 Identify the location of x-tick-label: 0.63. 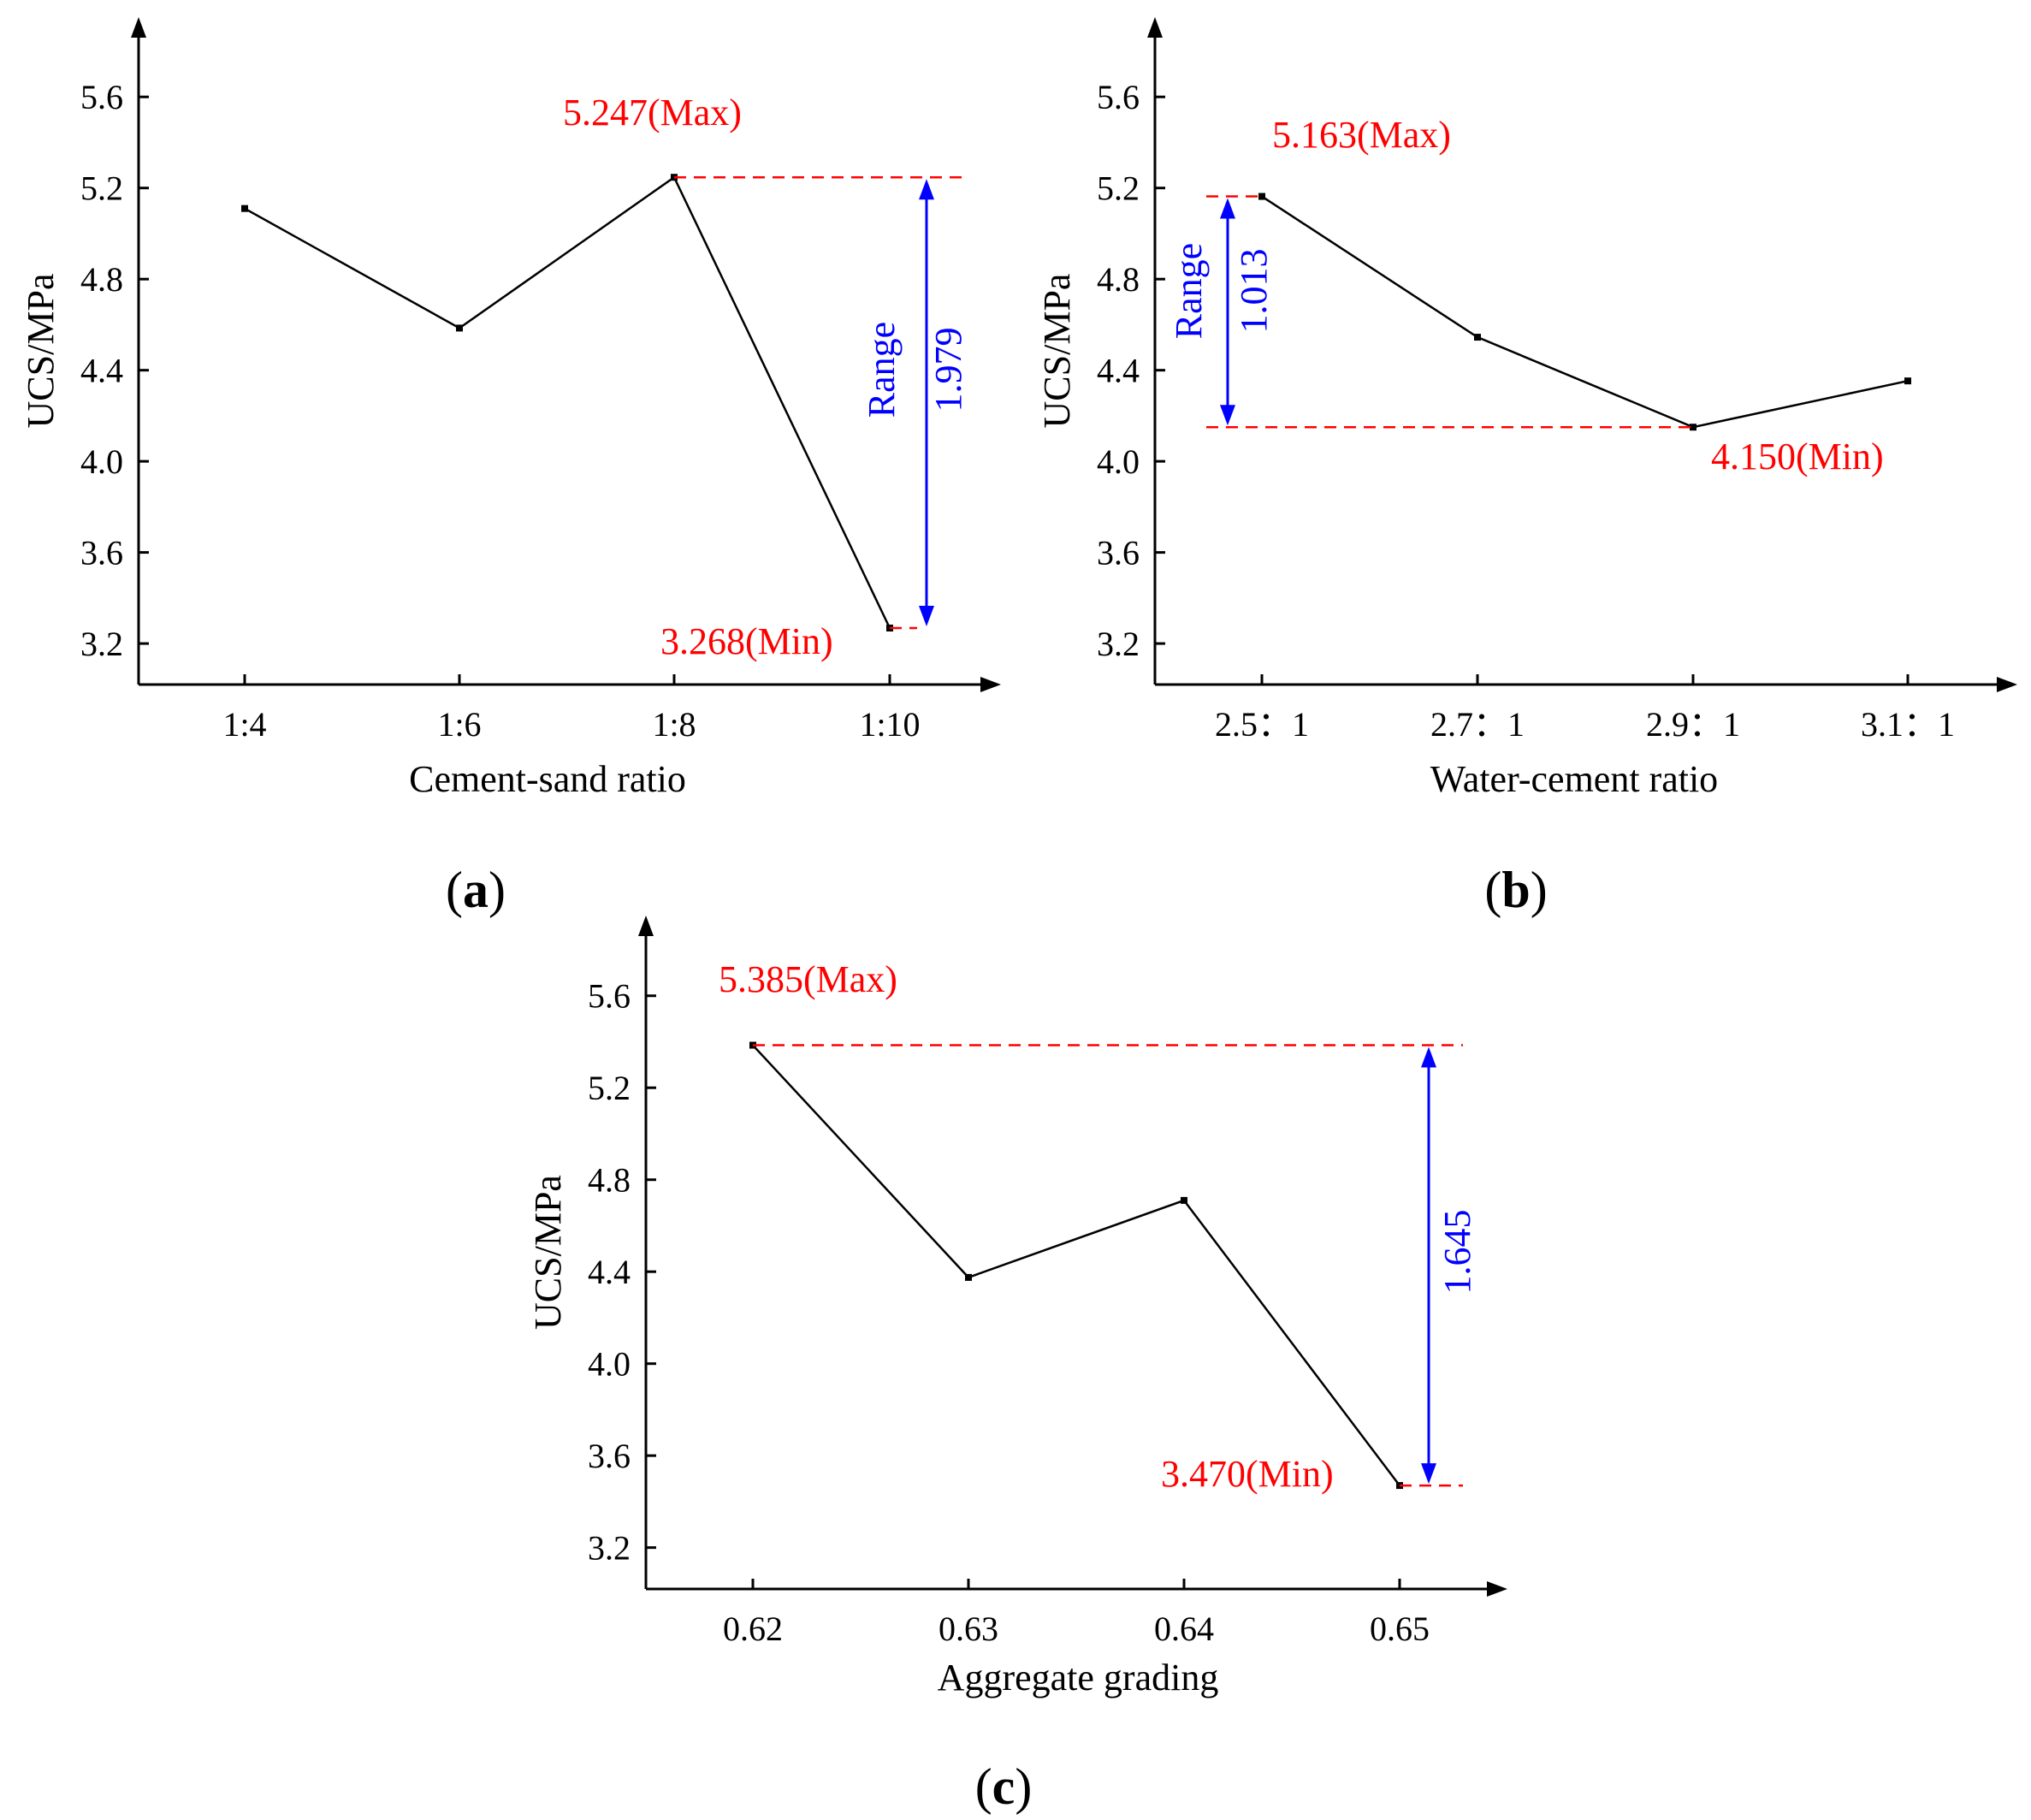
(968, 1629).